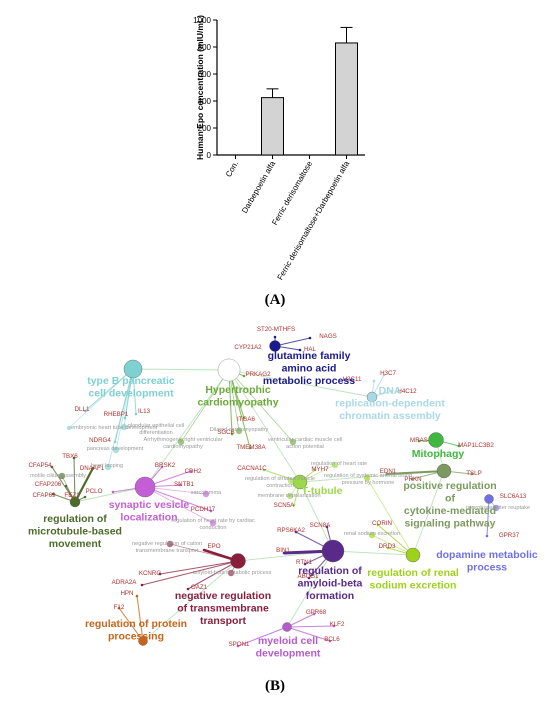 The image size is (550, 706). I want to click on term-label: regulation of heart rate, so click(339, 464).